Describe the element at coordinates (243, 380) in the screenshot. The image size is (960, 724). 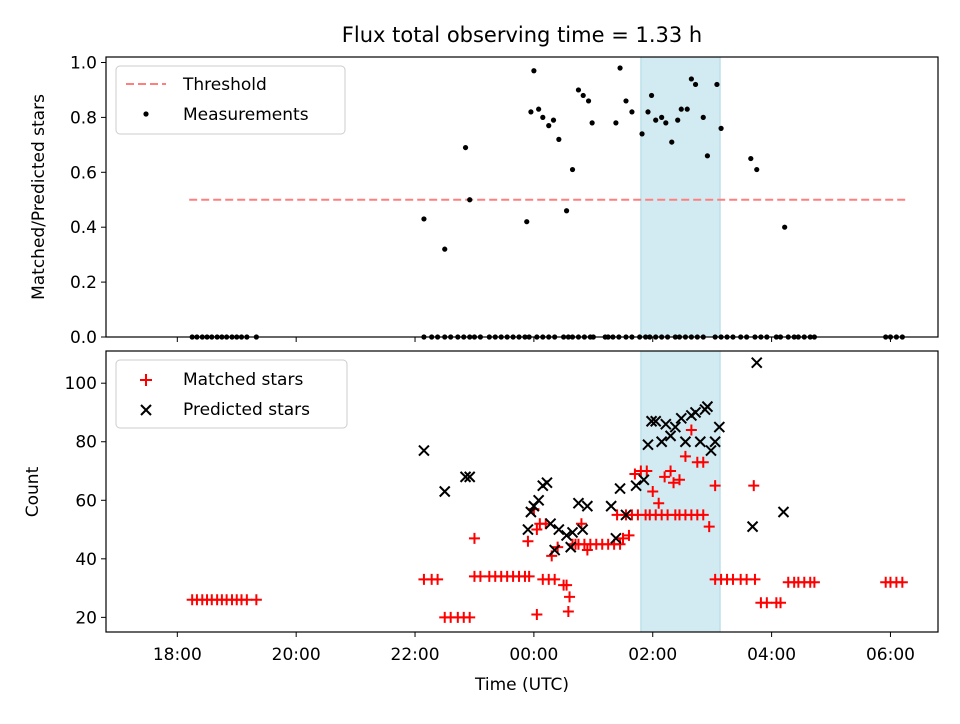
I see `legend-matched-label: Matched stars` at that location.